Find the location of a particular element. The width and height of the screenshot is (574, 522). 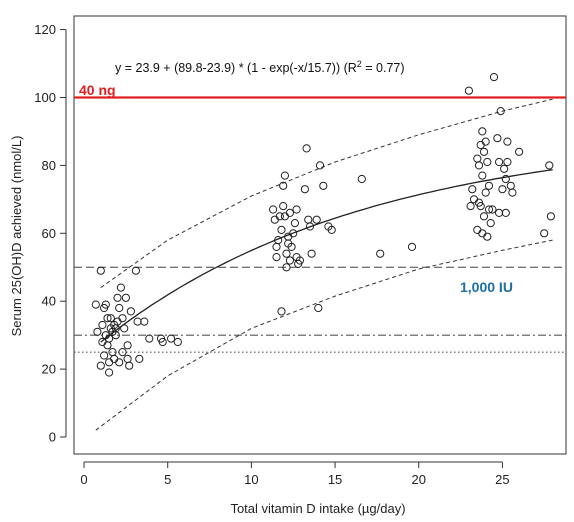

y-tick-label: 80 is located at coordinates (49, 165).